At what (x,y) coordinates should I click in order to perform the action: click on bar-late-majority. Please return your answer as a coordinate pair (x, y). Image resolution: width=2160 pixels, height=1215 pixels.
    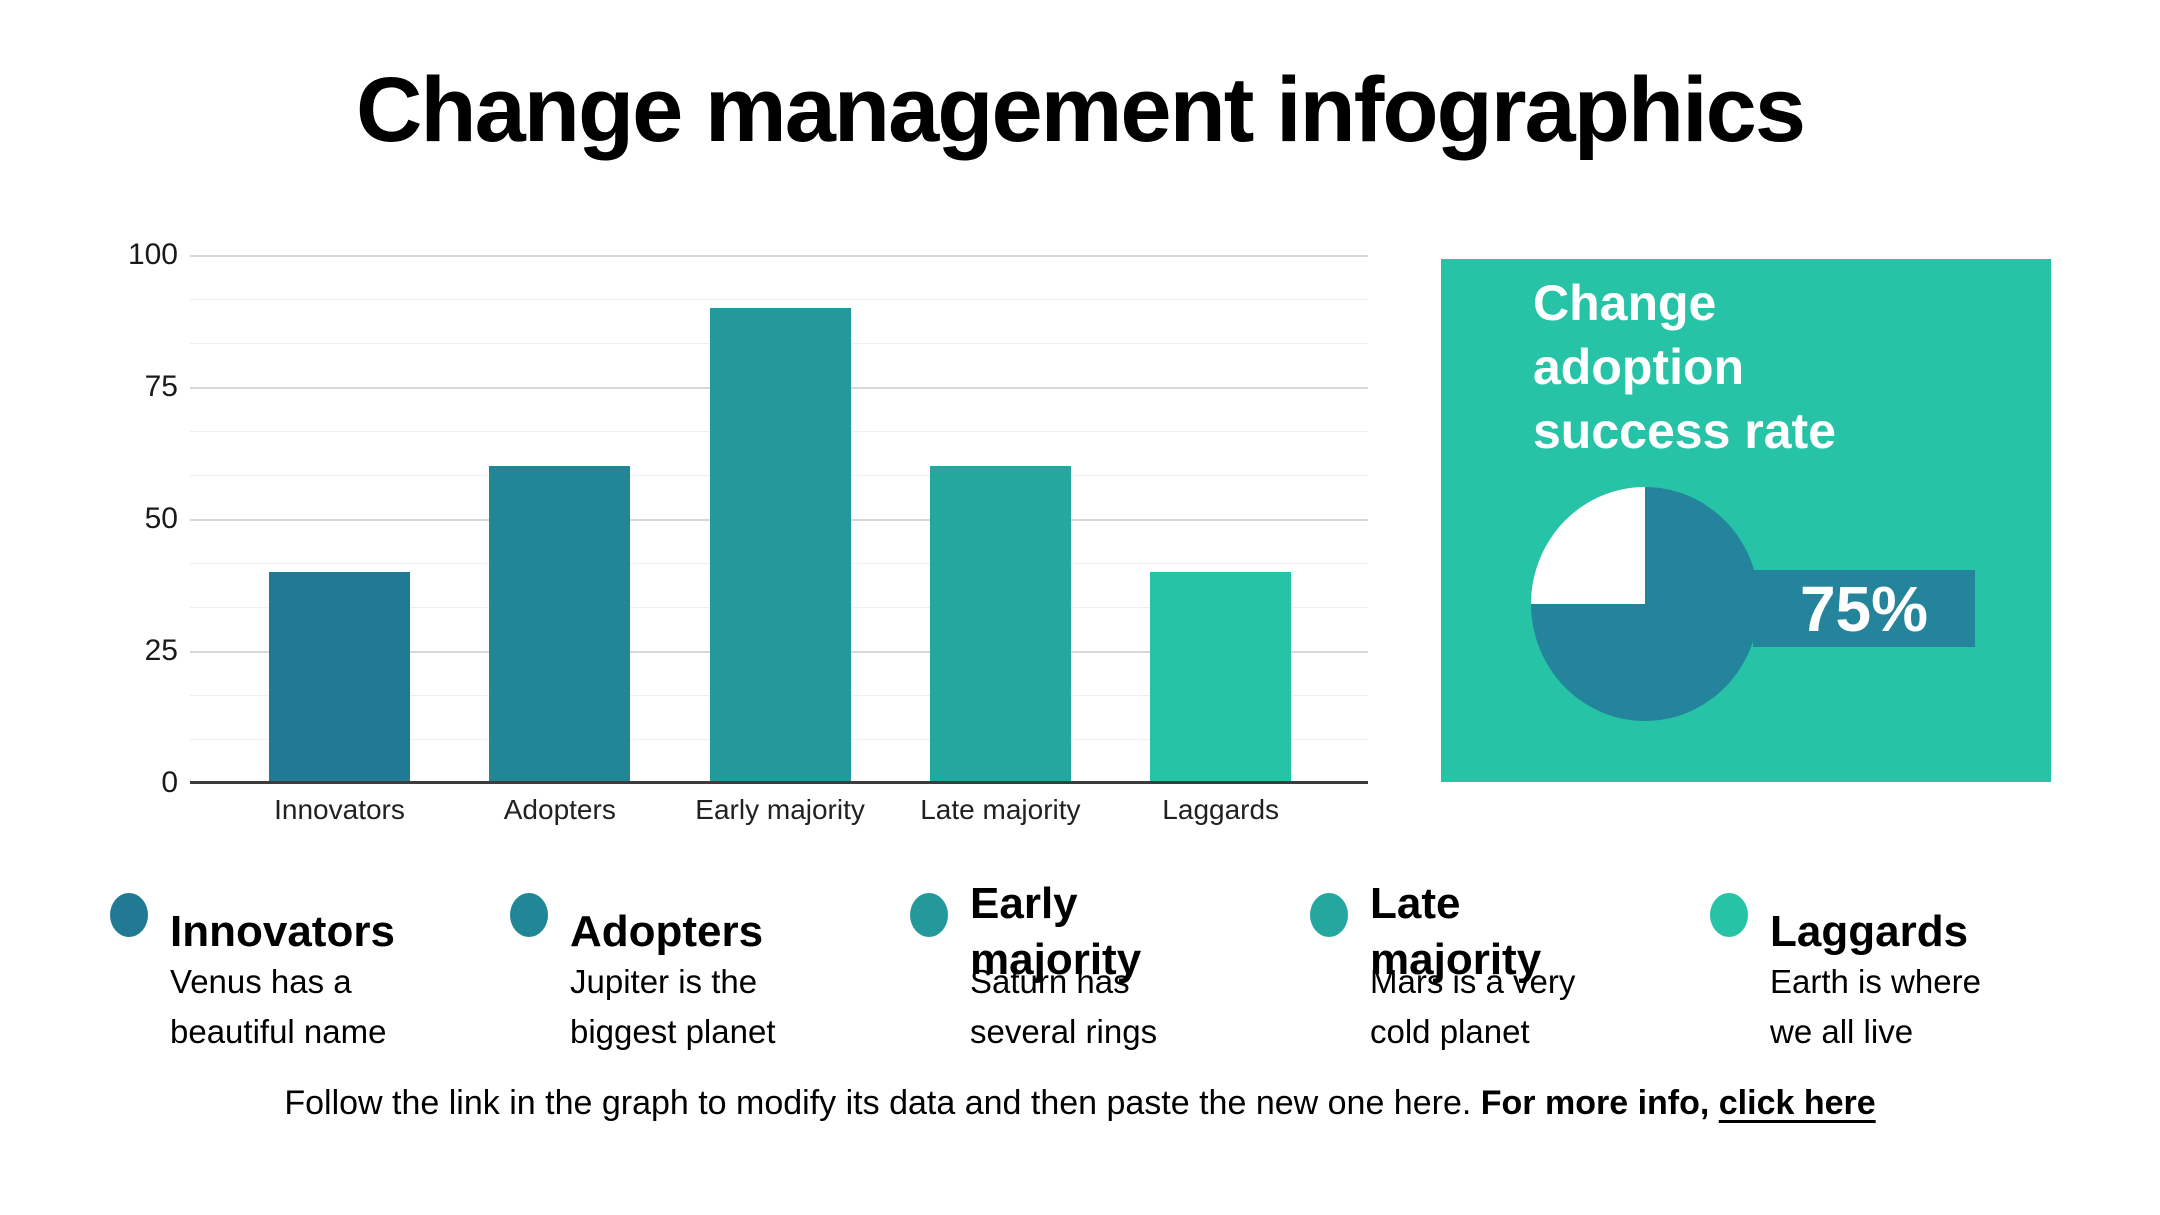
    Looking at the image, I should click on (1000, 624).